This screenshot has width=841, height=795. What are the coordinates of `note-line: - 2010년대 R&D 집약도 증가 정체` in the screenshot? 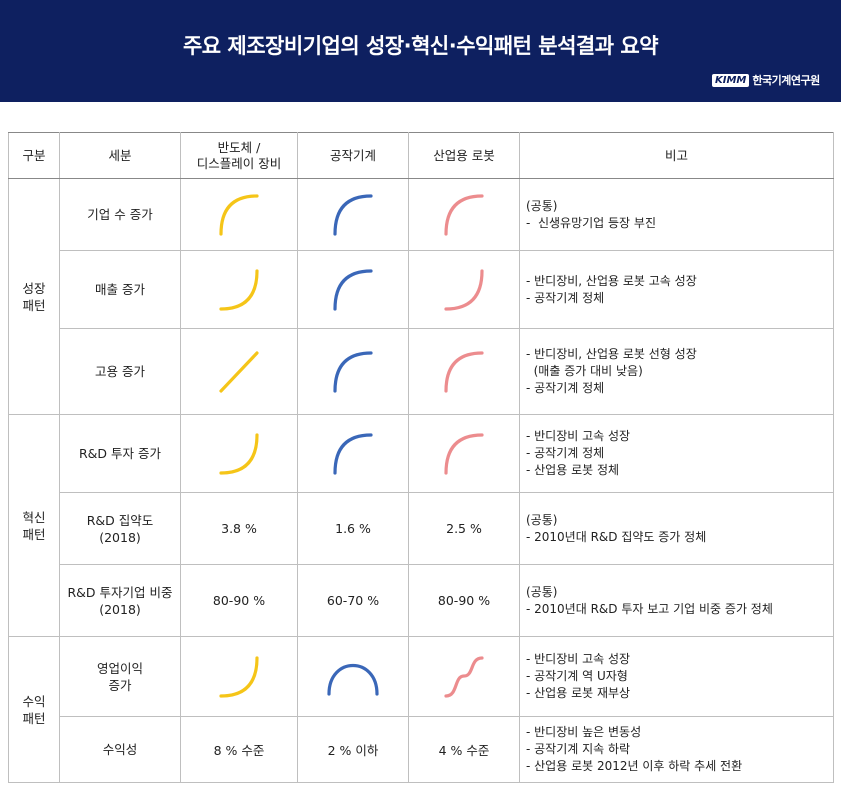 It's located at (616, 536).